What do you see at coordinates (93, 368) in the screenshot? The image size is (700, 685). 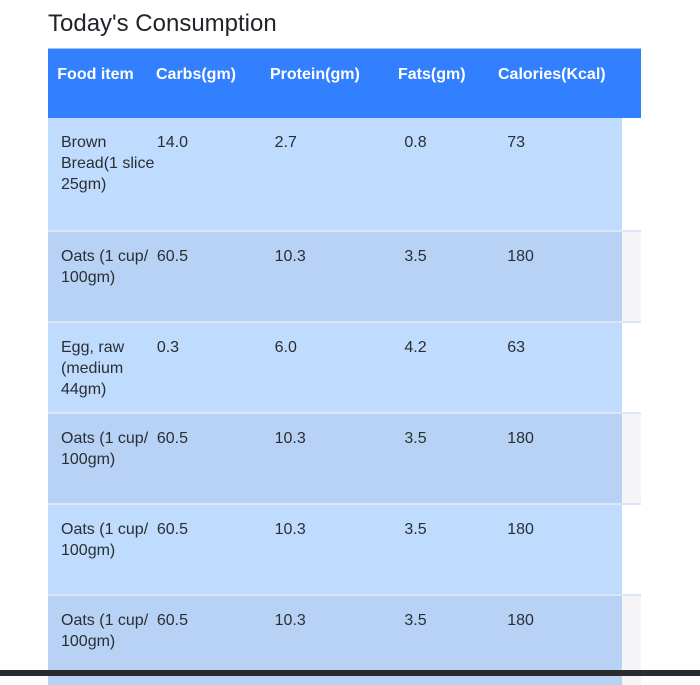 I see `cell-food-item: Egg, raw (medium 44gm)` at bounding box center [93, 368].